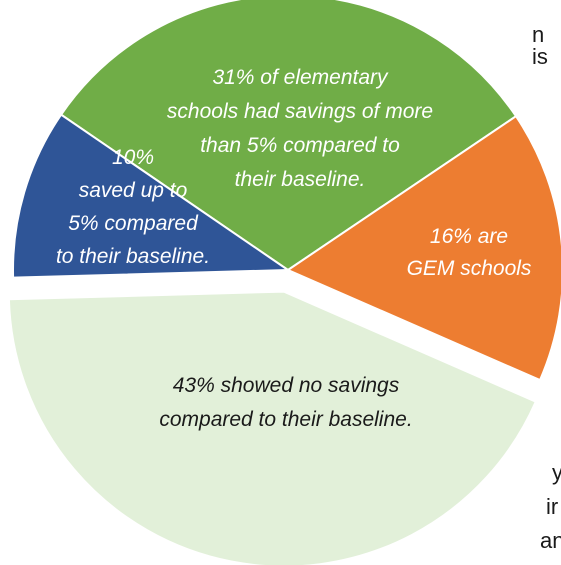 This screenshot has height=565, width=561. I want to click on background-text-fragment: n is, so click(540, 45).